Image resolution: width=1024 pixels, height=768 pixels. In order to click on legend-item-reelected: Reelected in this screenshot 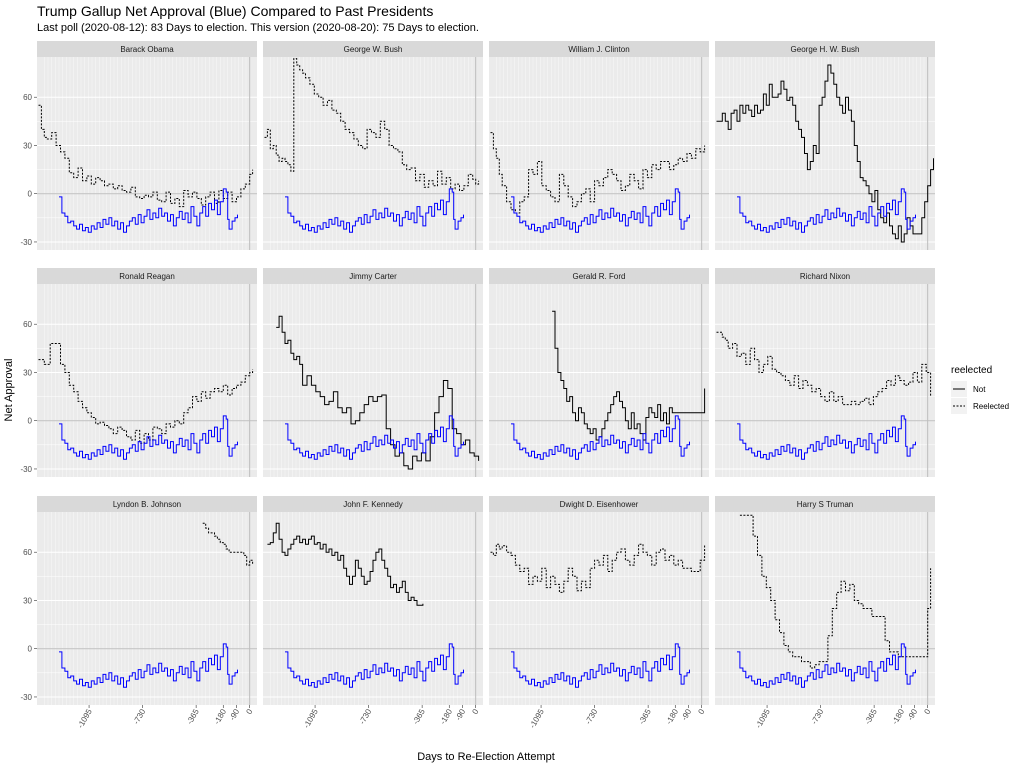, I will do `click(980, 406)`.